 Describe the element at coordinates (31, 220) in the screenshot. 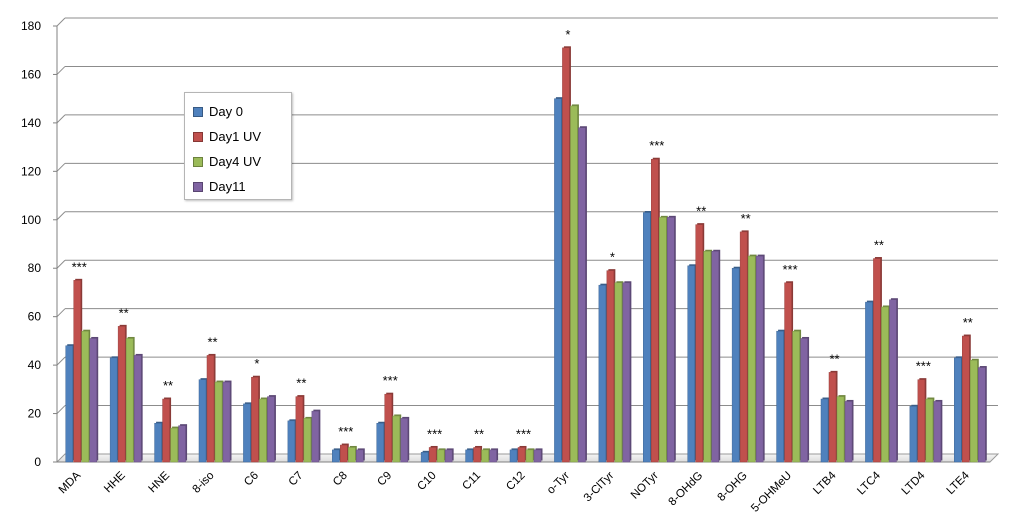

I see `y-tick-label: 100` at that location.